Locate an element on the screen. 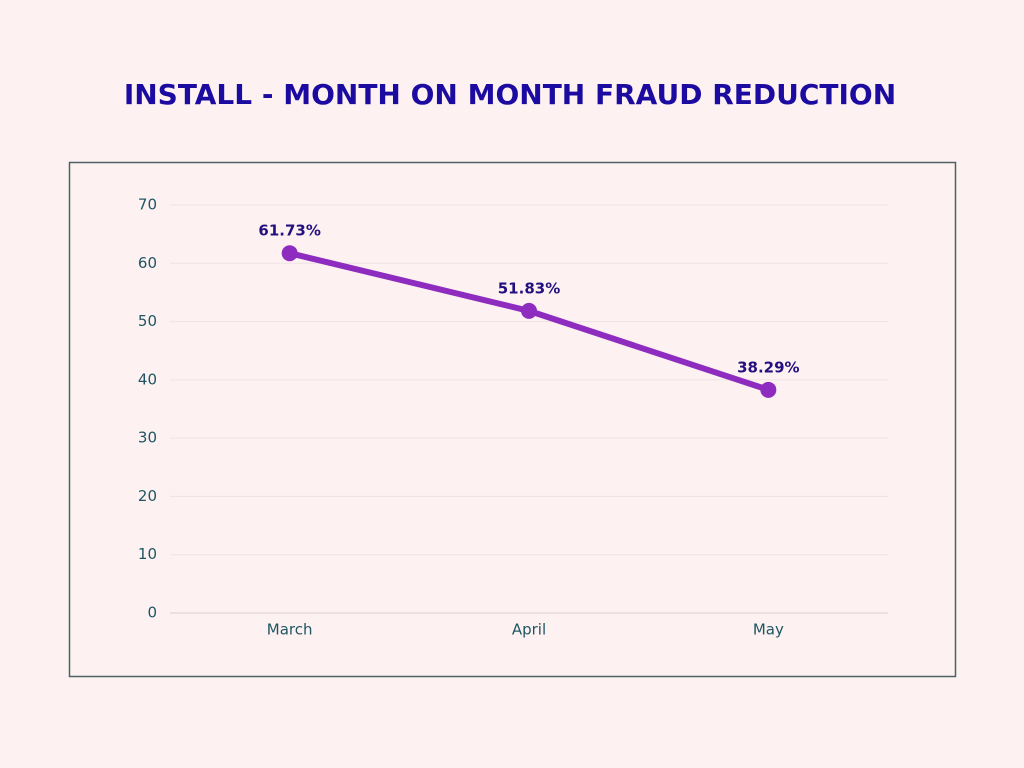  y-tick-label: 50 is located at coordinates (147, 321).